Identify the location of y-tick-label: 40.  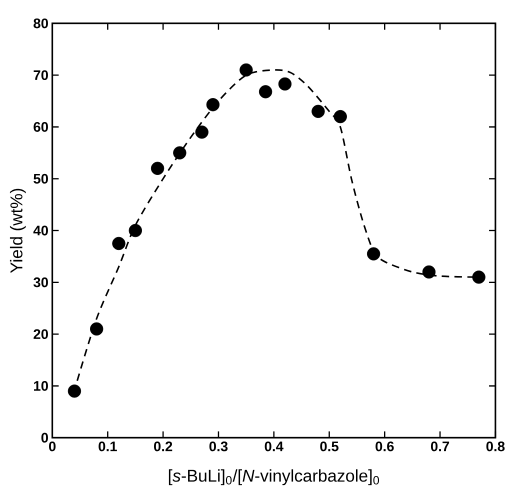
(40, 231).